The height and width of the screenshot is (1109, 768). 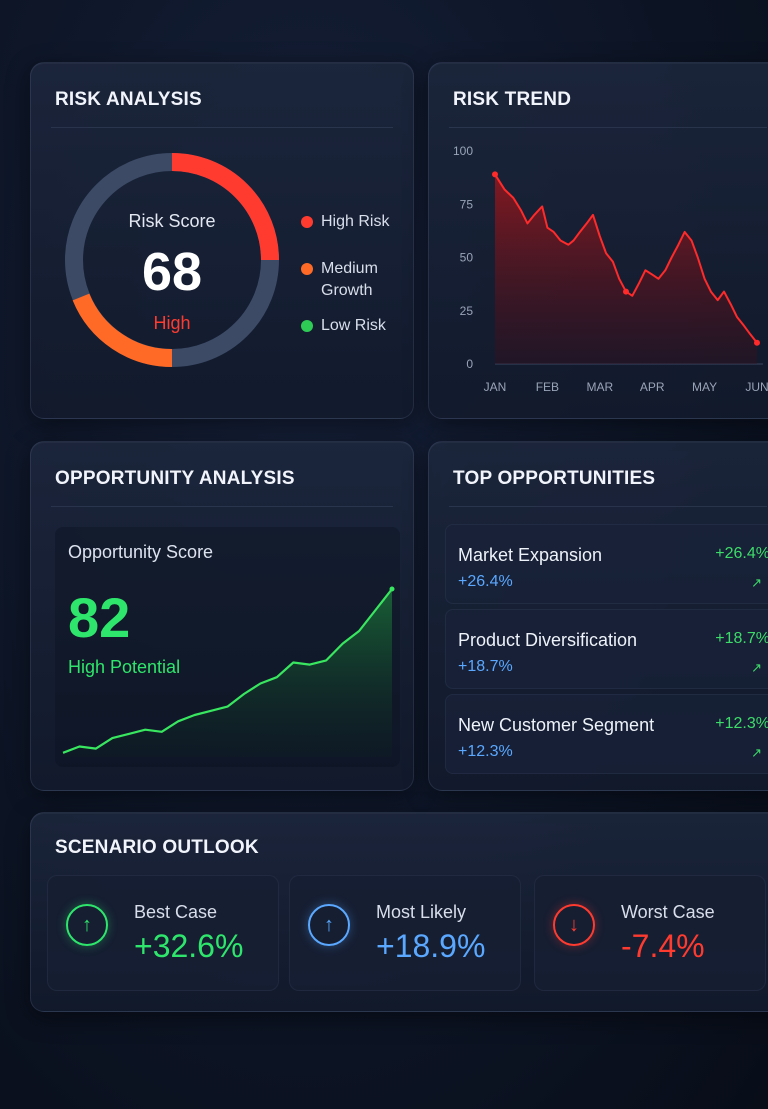 What do you see at coordinates (530, 555) in the screenshot?
I see `opportunity-name: Market Expansion` at bounding box center [530, 555].